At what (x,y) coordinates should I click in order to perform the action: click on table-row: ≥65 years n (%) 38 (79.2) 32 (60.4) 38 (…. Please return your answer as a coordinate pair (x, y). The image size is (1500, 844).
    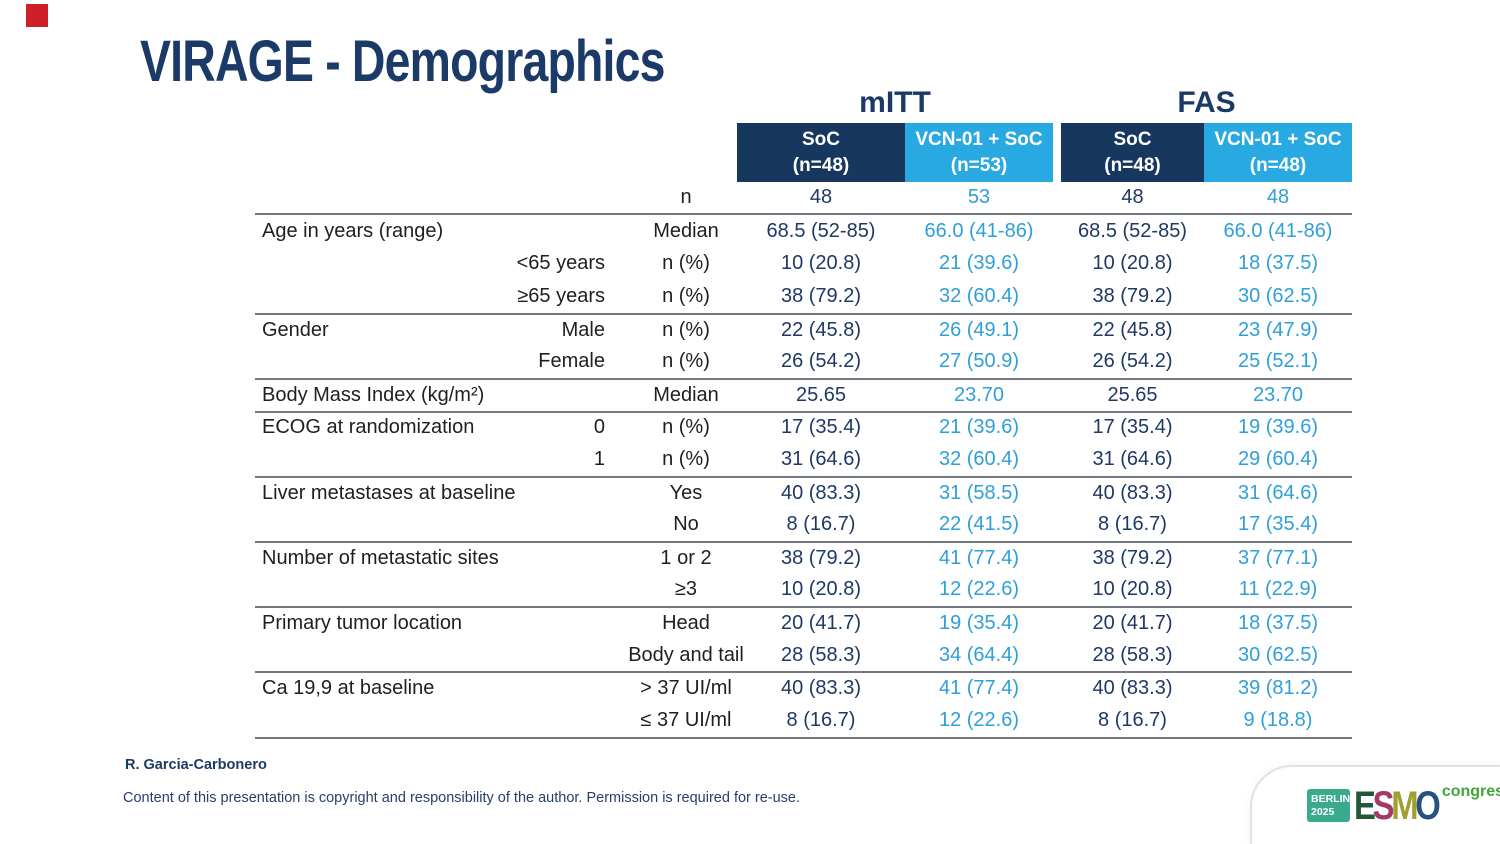
    Looking at the image, I should click on (803, 296).